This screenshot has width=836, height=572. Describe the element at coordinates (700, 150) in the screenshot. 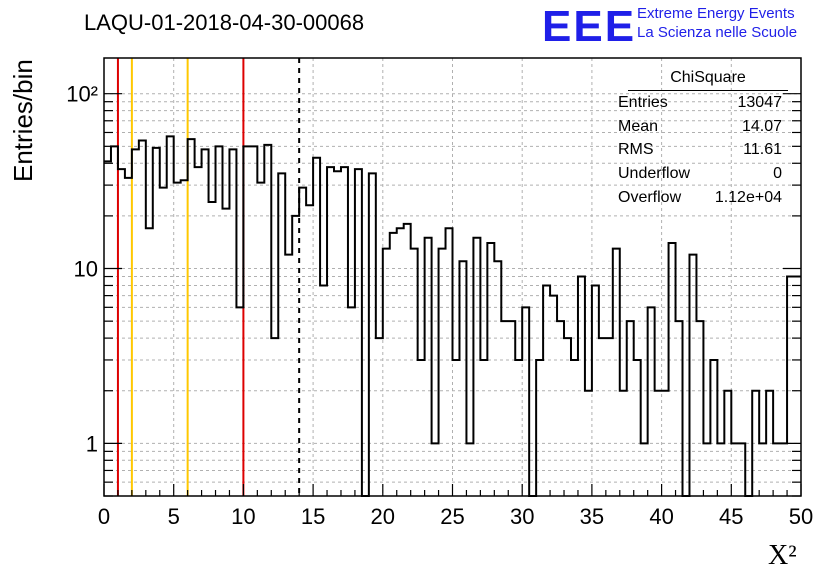

I see `stats-row-rms: RMS 11.61` at that location.